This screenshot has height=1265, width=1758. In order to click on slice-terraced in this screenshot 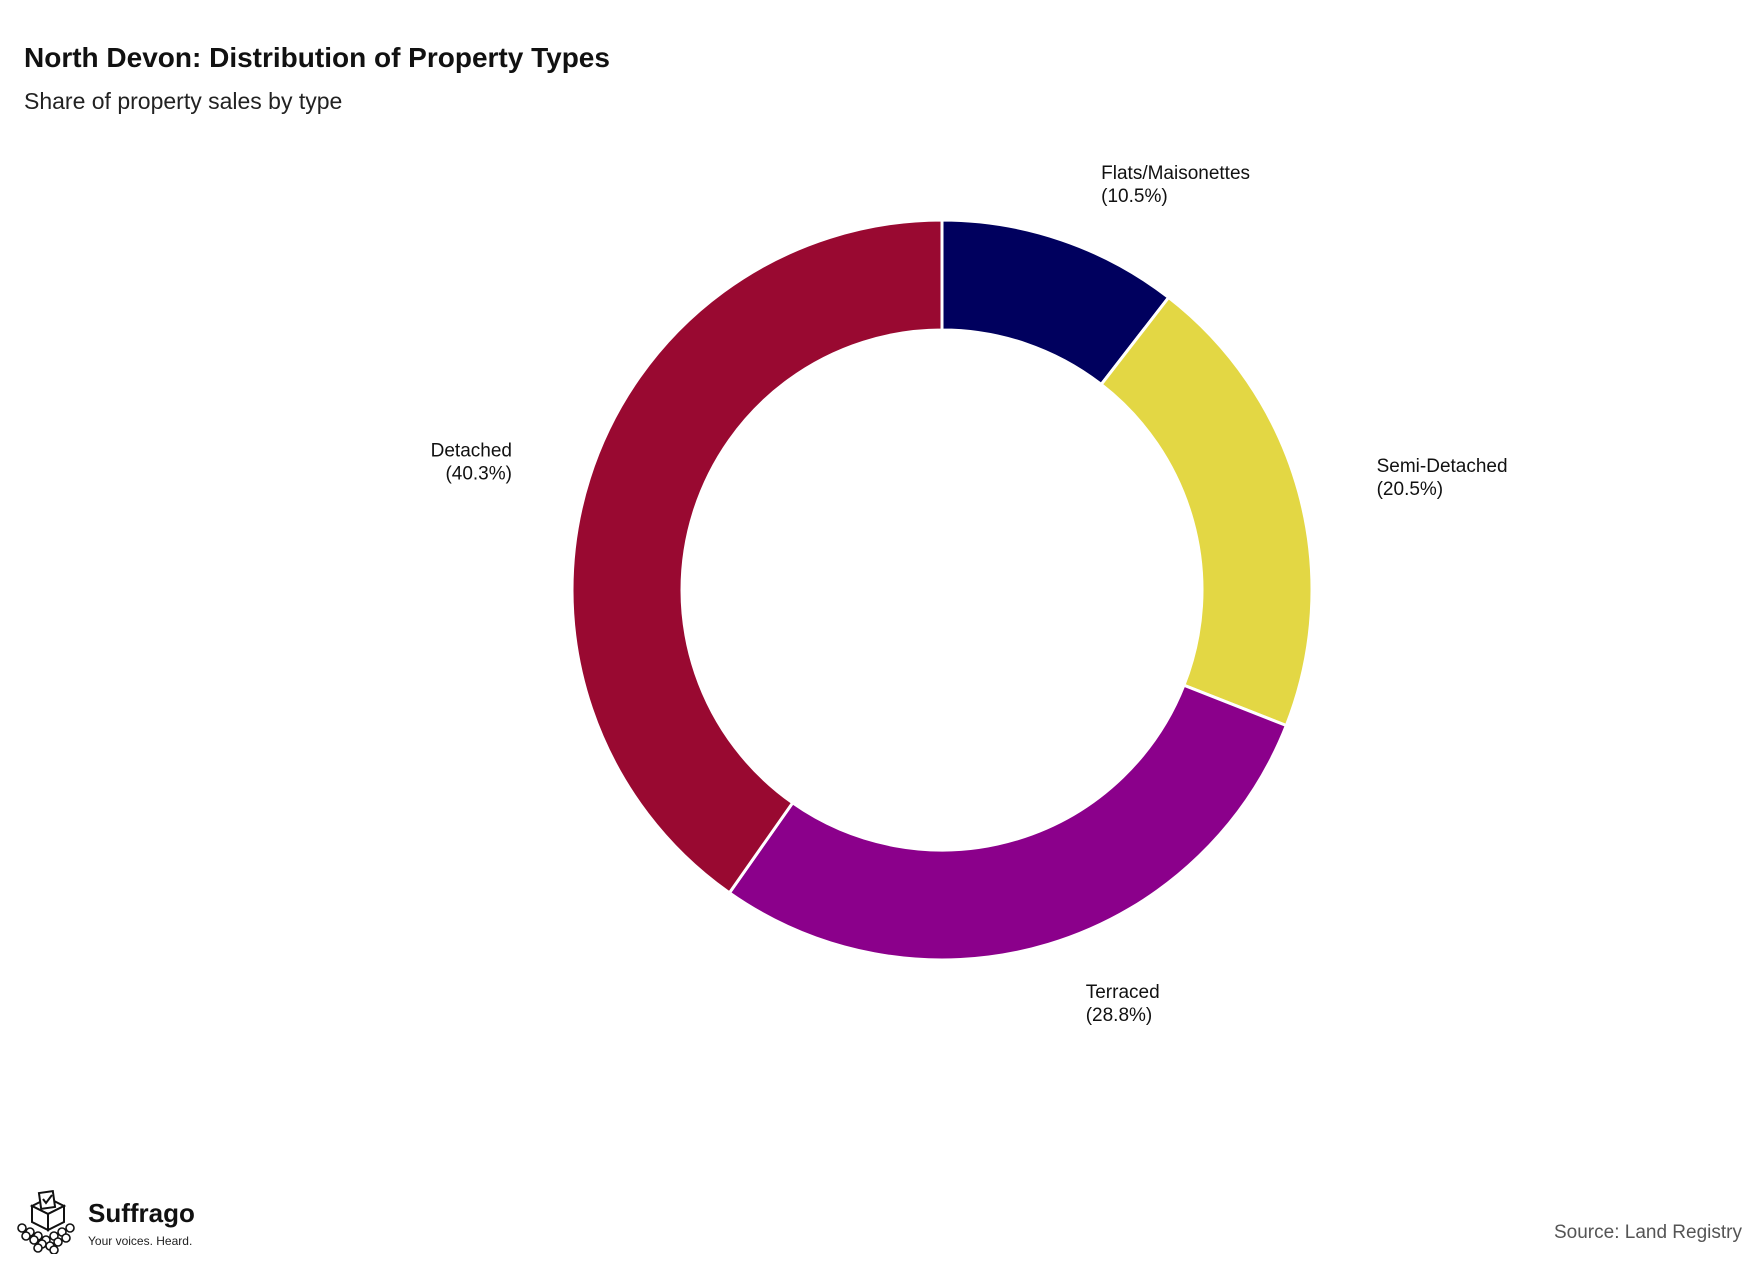, I will do `click(1008, 822)`.